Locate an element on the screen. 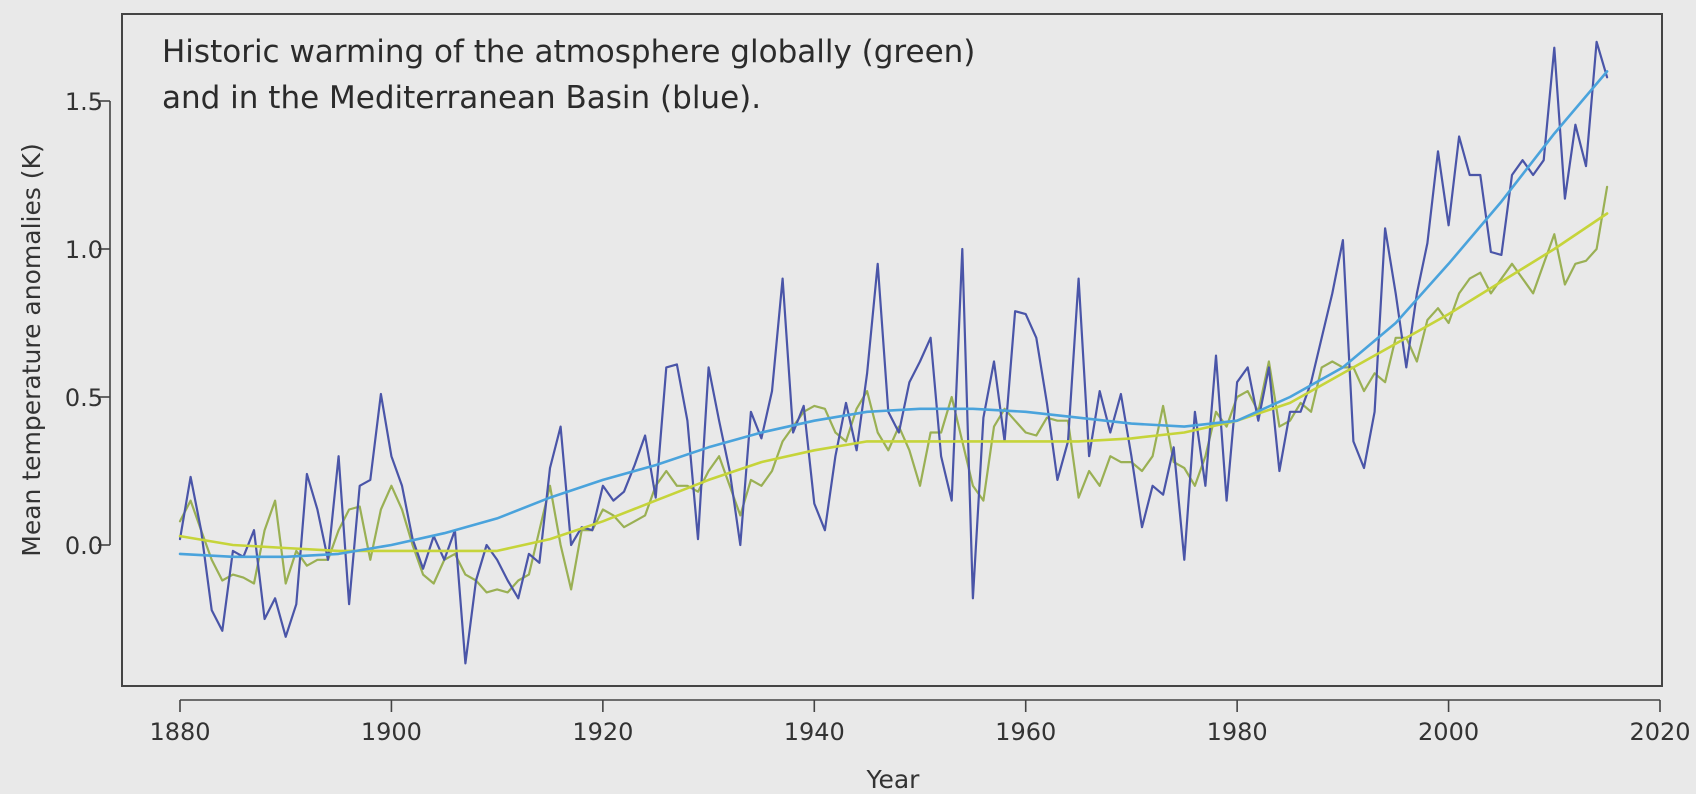 The image size is (1696, 794). x-tick-label: 1960 is located at coordinates (1025, 732).